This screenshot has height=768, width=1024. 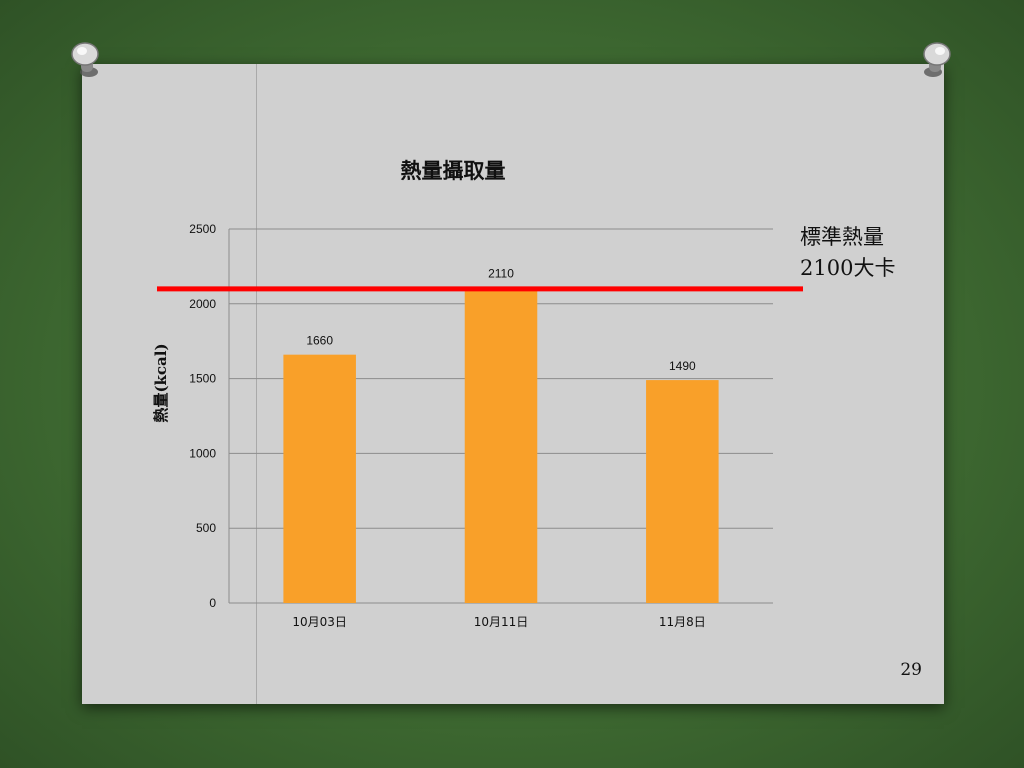 What do you see at coordinates (256, 384) in the screenshot?
I see `slide-margin-line` at bounding box center [256, 384].